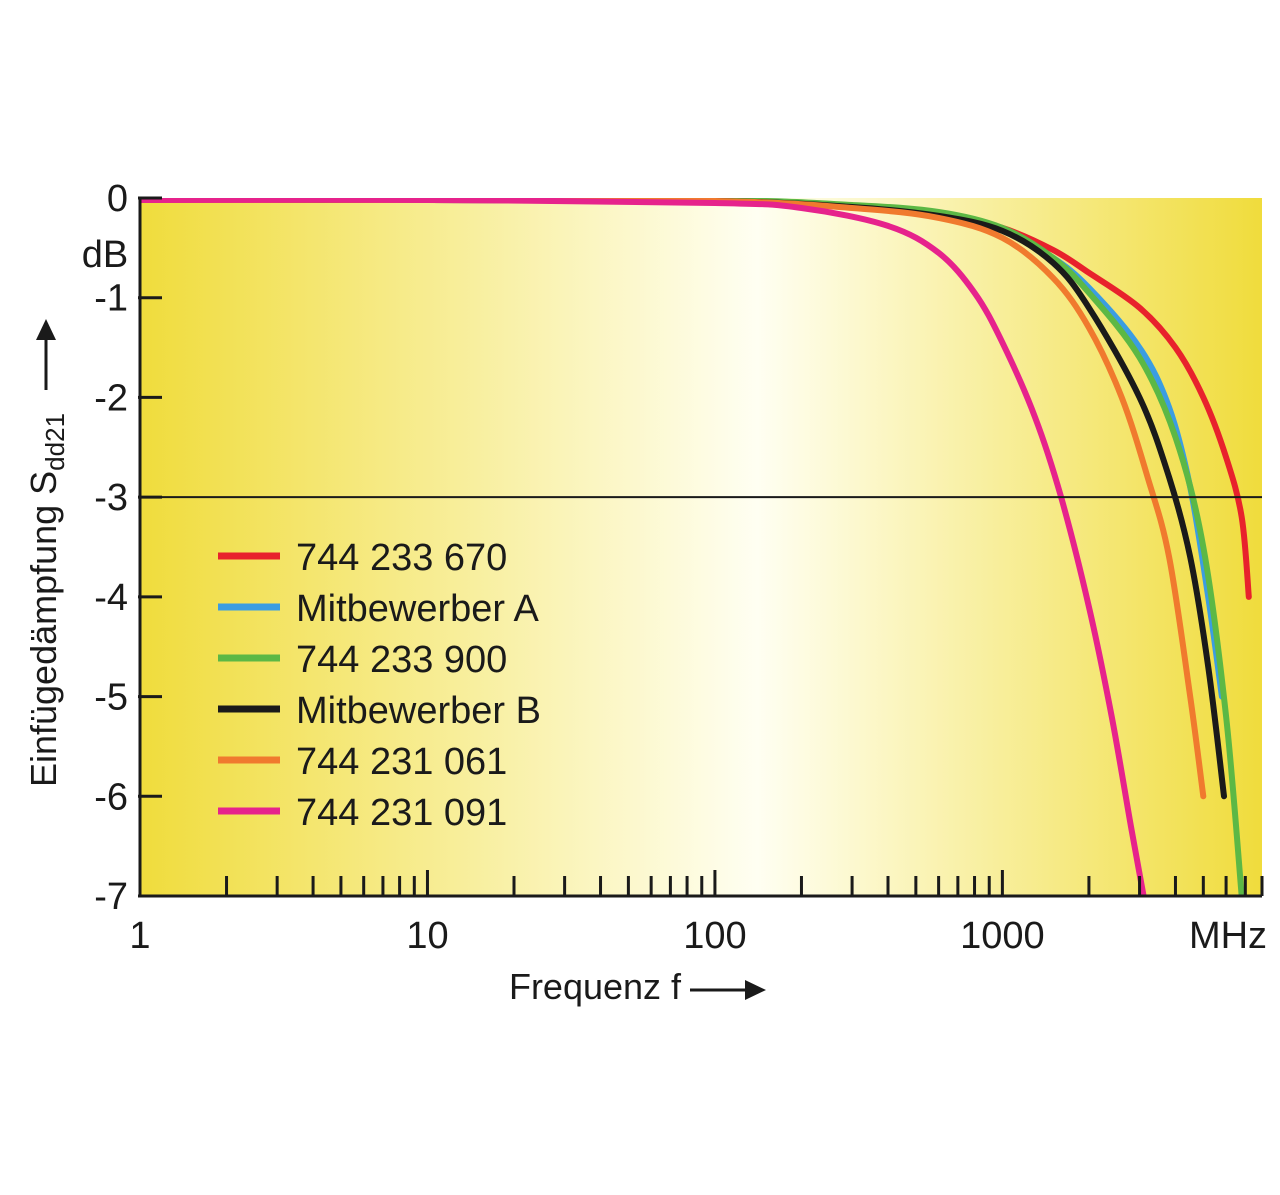 The height and width of the screenshot is (1195, 1280). Describe the element at coordinates (401, 660) in the screenshot. I see `legend-label: 744 233 900` at that location.